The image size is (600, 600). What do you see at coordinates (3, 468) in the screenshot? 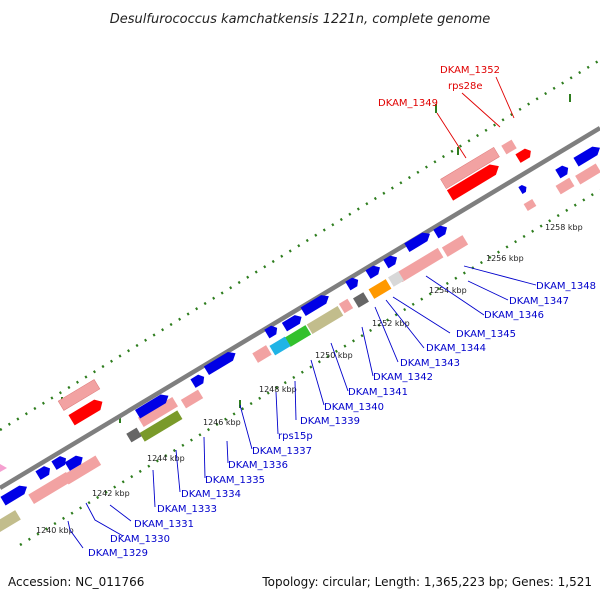
I see `pink-marker` at bounding box center [3, 468].